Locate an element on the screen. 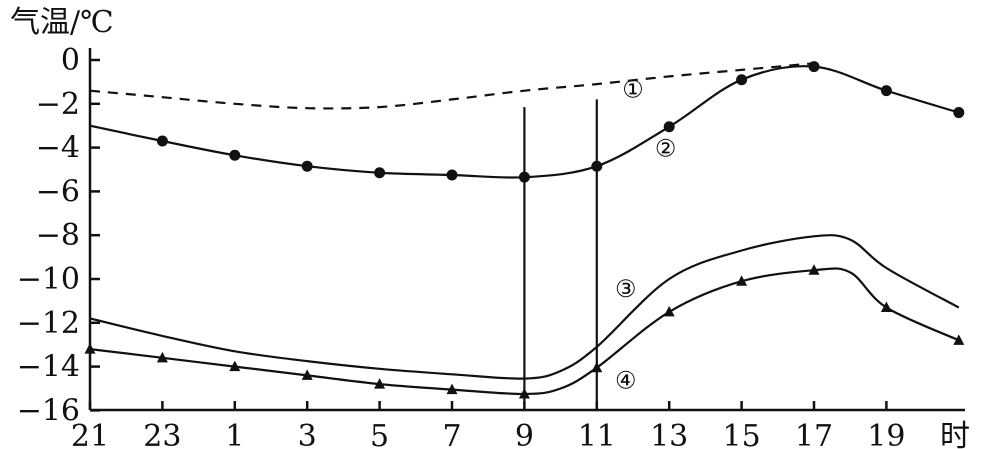 Image resolution: width=1000 pixels, height=449 pixels. y-tick-label: −10 is located at coordinates (48, 279).